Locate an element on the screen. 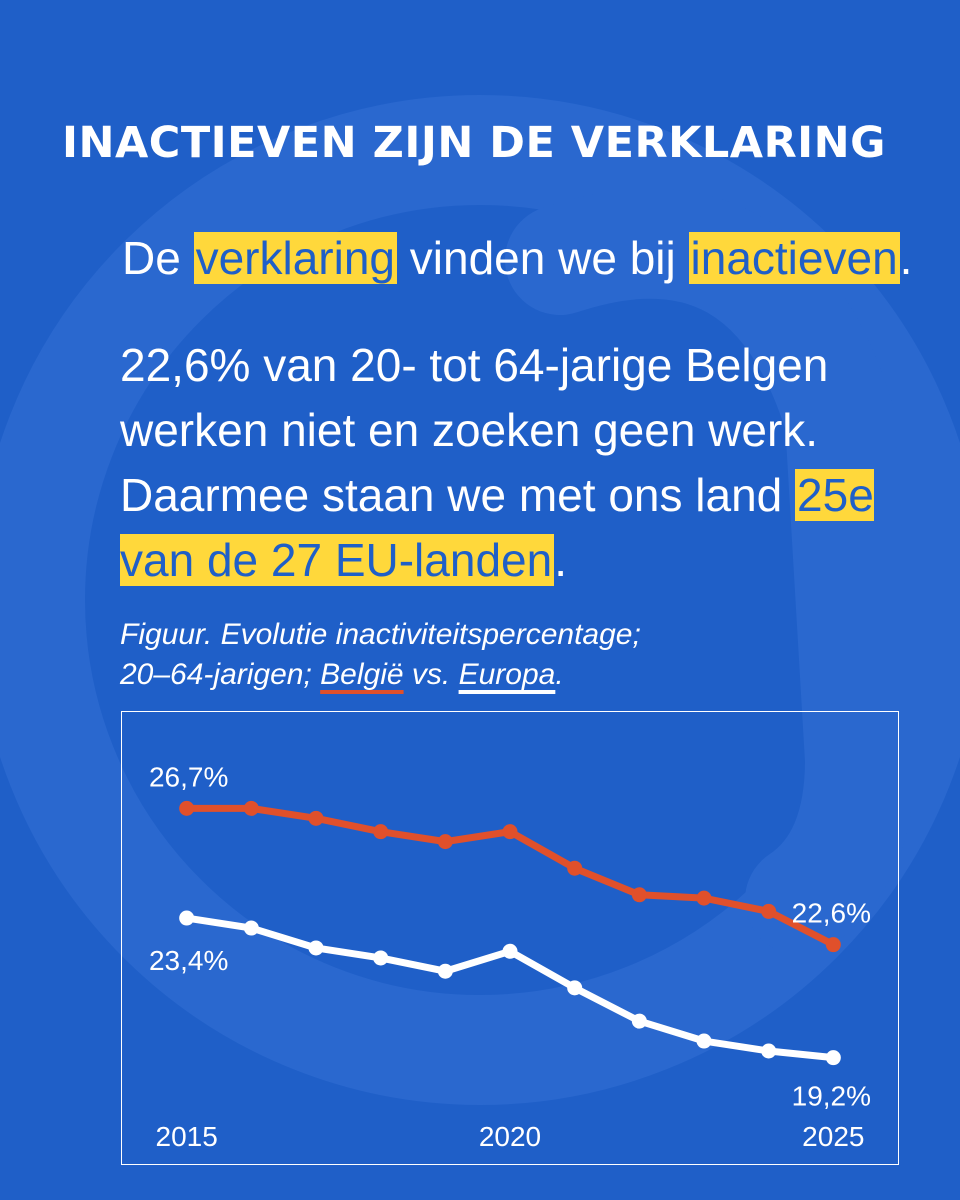 The image size is (960, 1200). caption-europa: Europa is located at coordinates (507, 674).